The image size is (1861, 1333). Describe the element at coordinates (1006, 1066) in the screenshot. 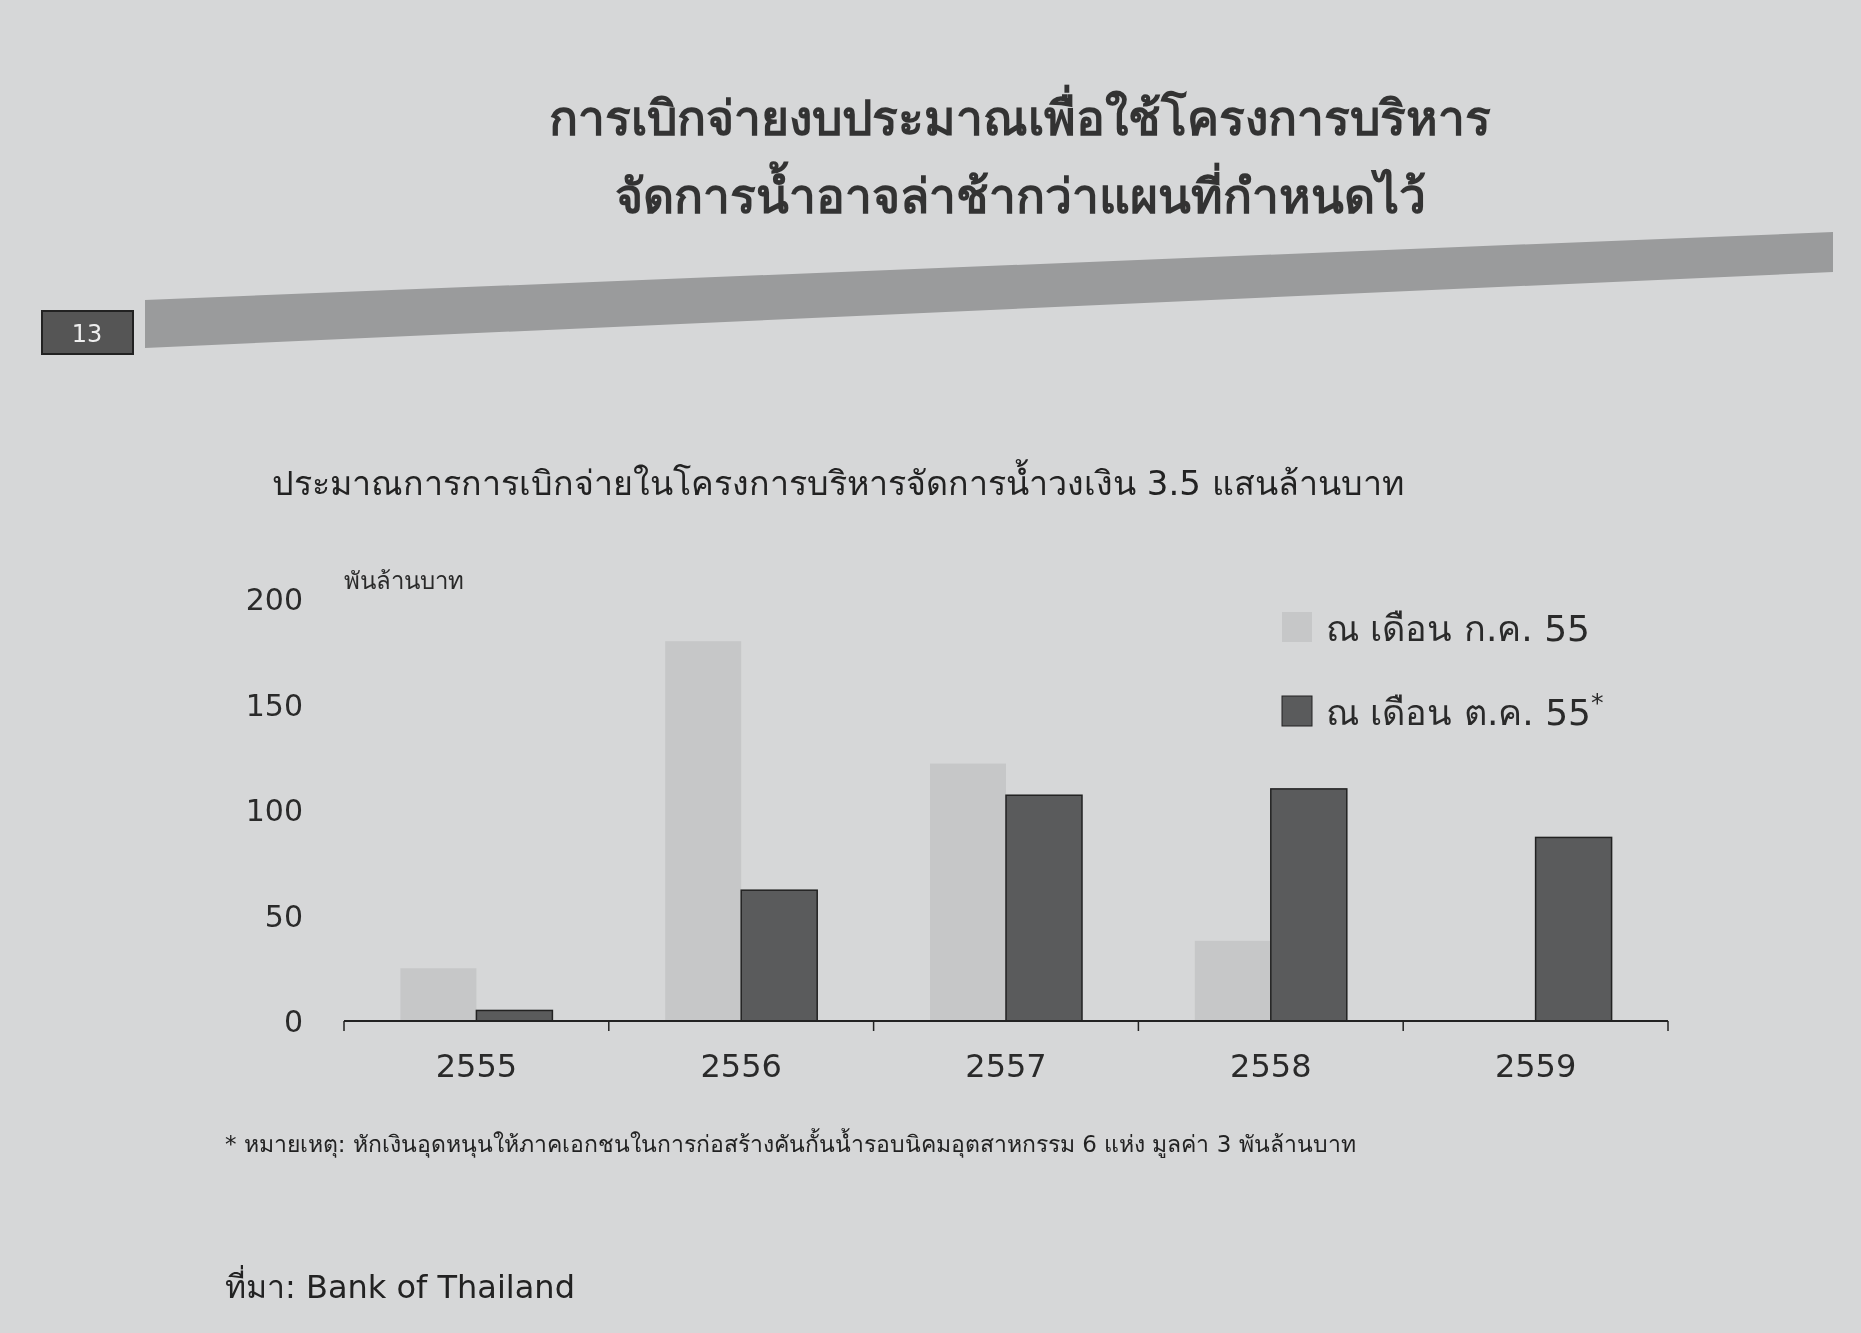

I see `x-tick-label: 2557` at that location.